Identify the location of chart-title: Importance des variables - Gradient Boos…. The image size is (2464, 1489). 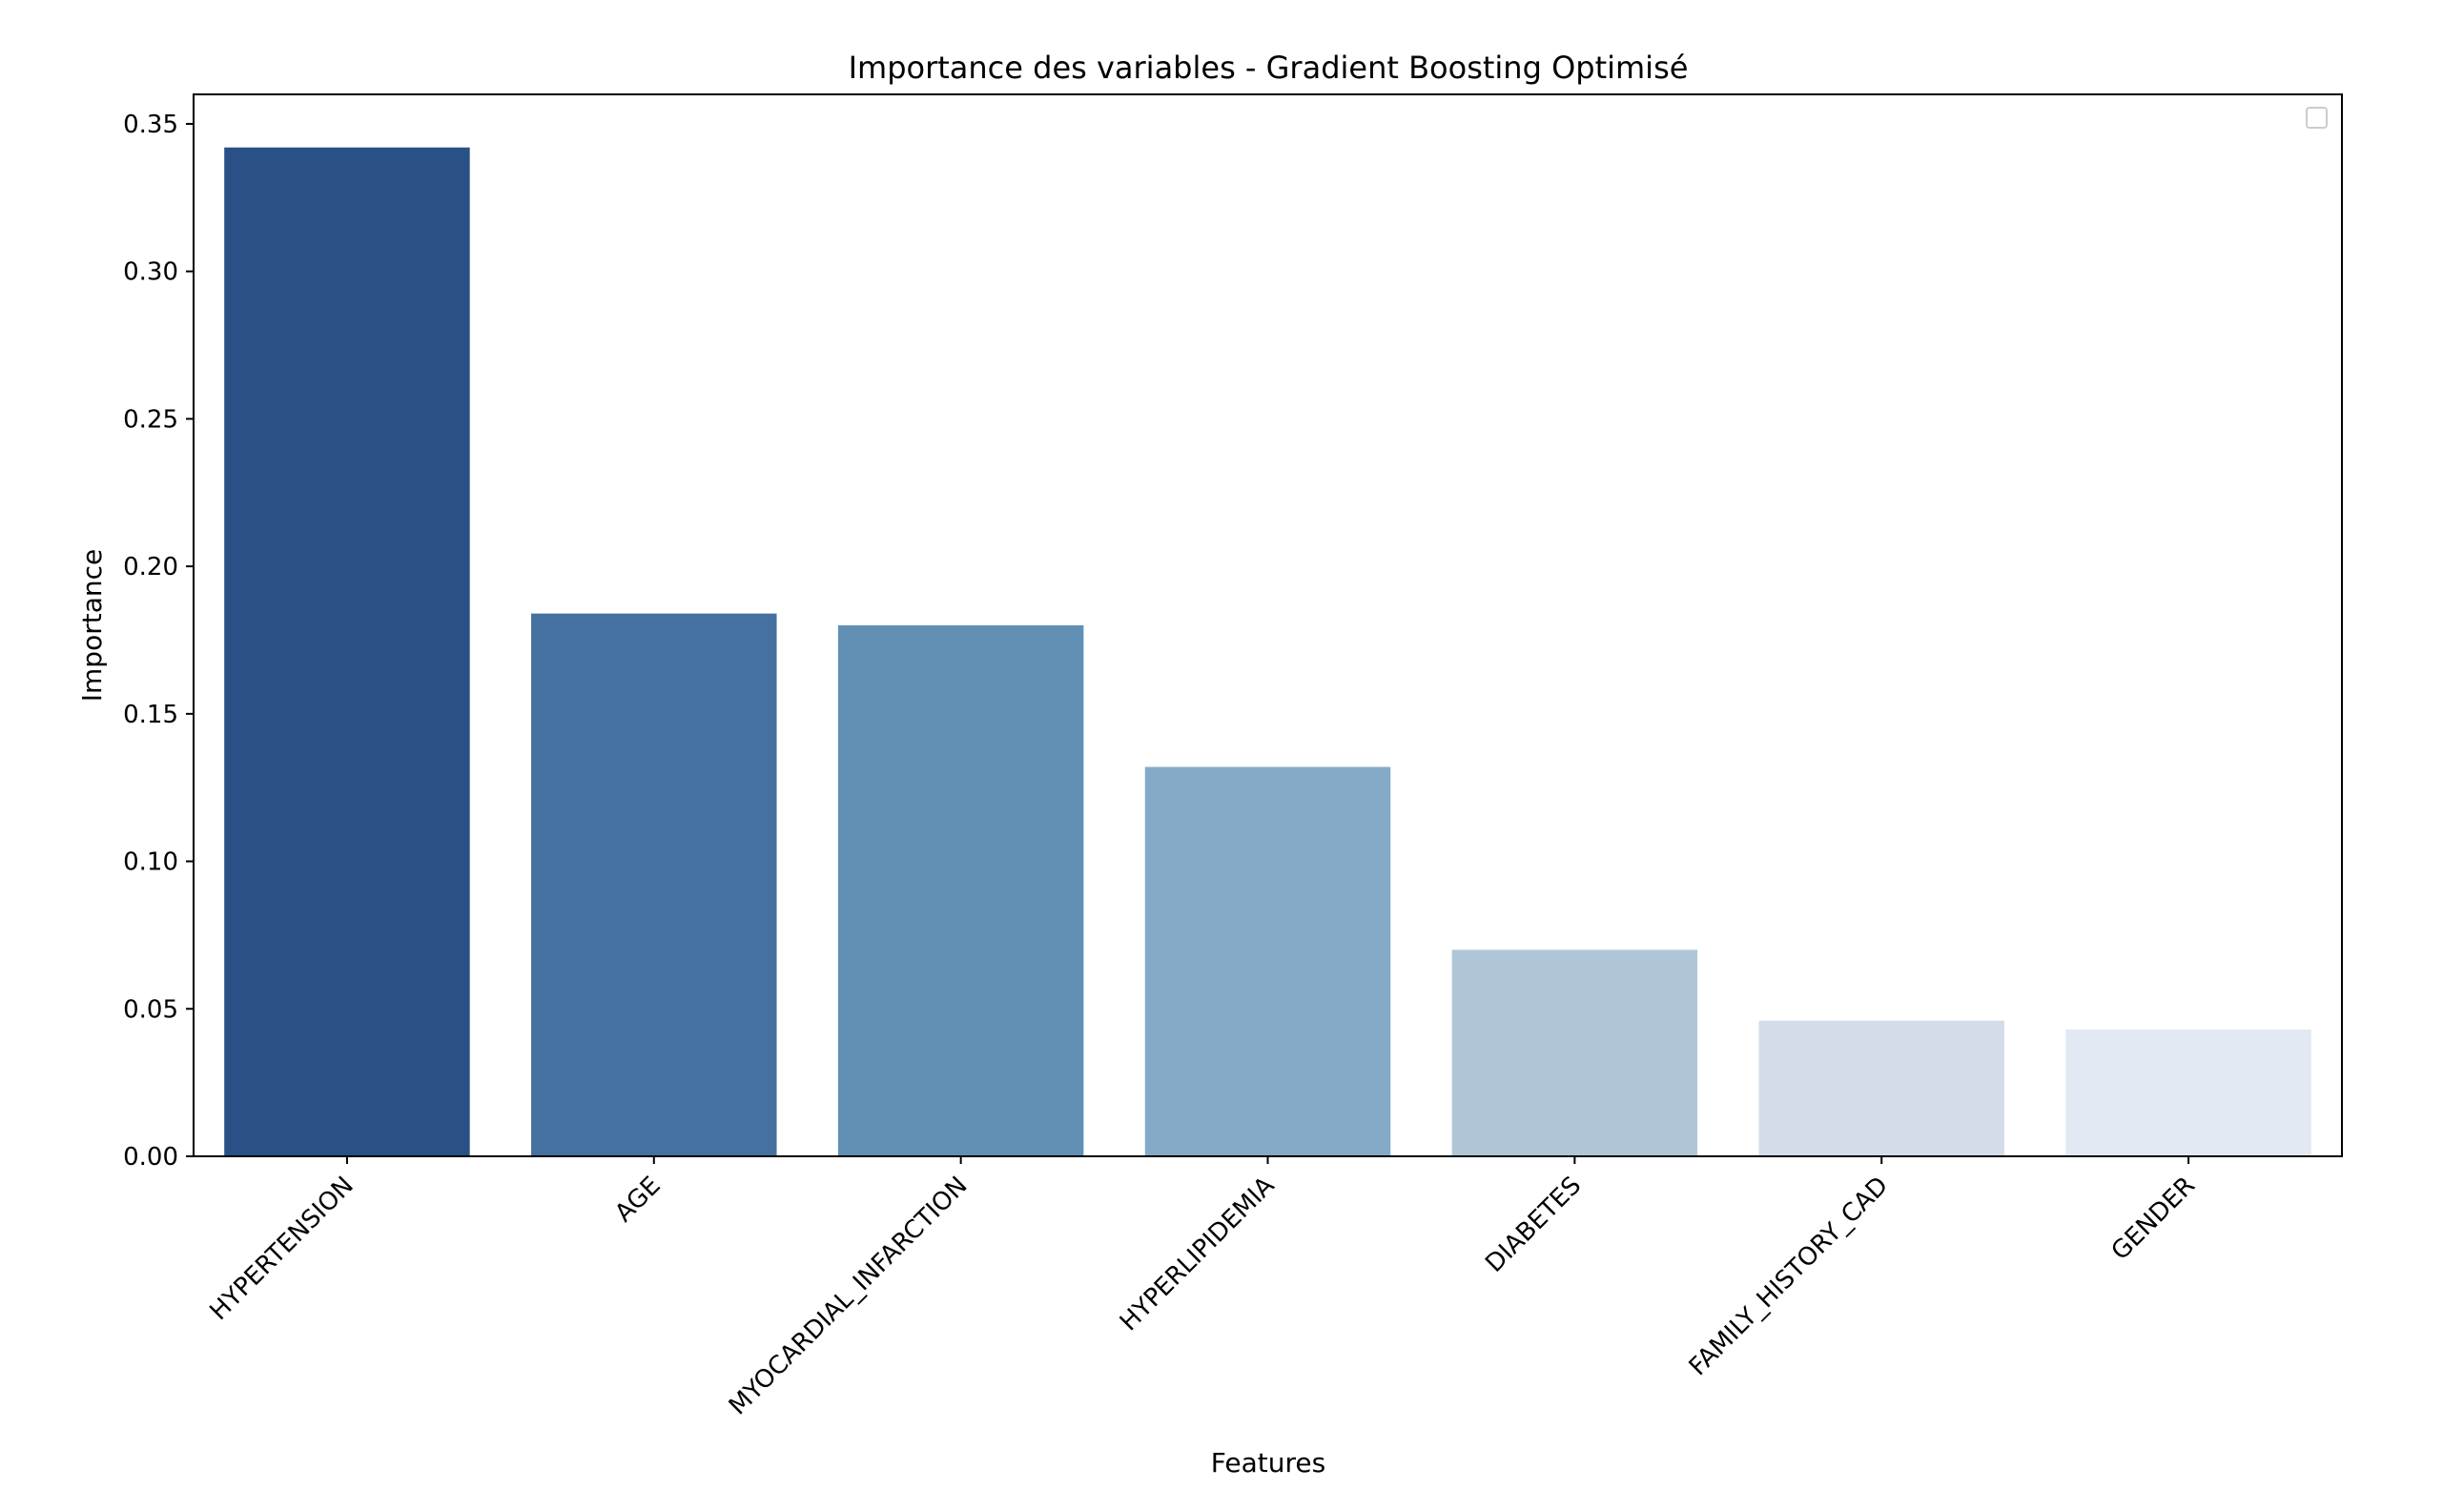
(1269, 68).